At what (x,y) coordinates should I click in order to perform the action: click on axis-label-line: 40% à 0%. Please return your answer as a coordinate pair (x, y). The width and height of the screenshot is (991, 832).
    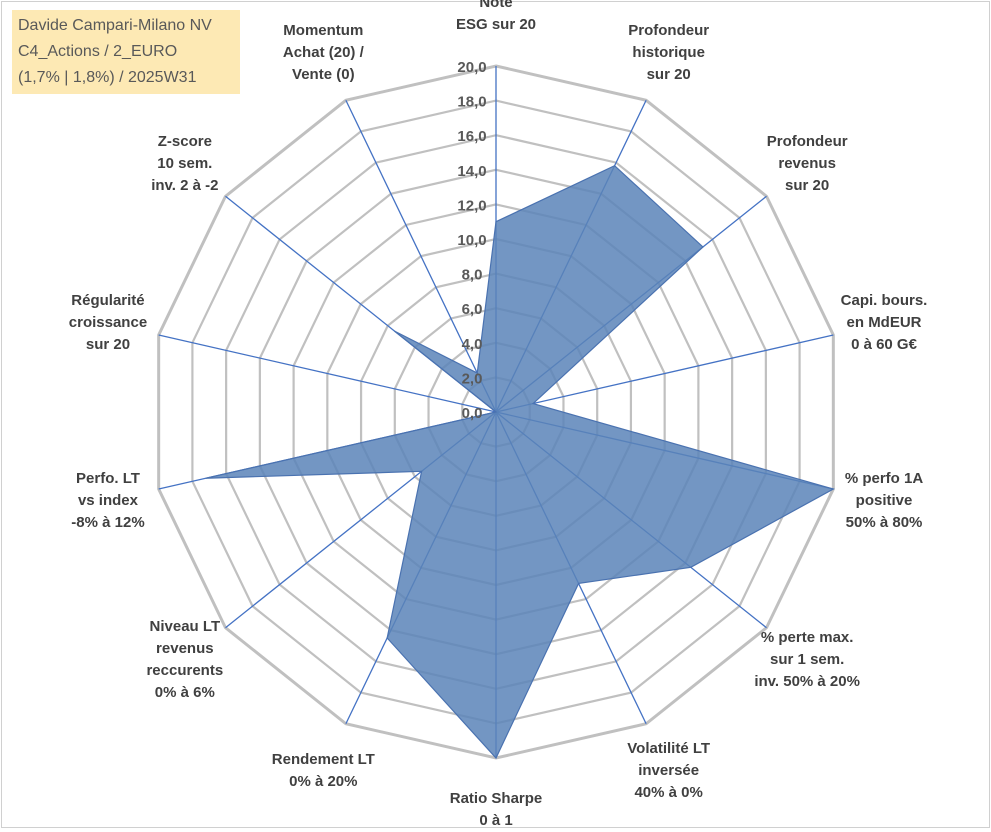
    Looking at the image, I should click on (668, 792).